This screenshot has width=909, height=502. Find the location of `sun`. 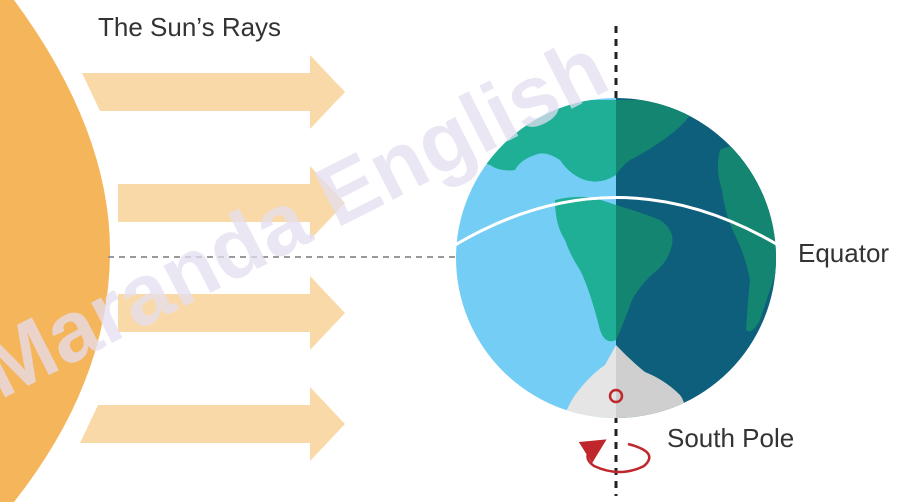

sun is located at coordinates (55, 251).